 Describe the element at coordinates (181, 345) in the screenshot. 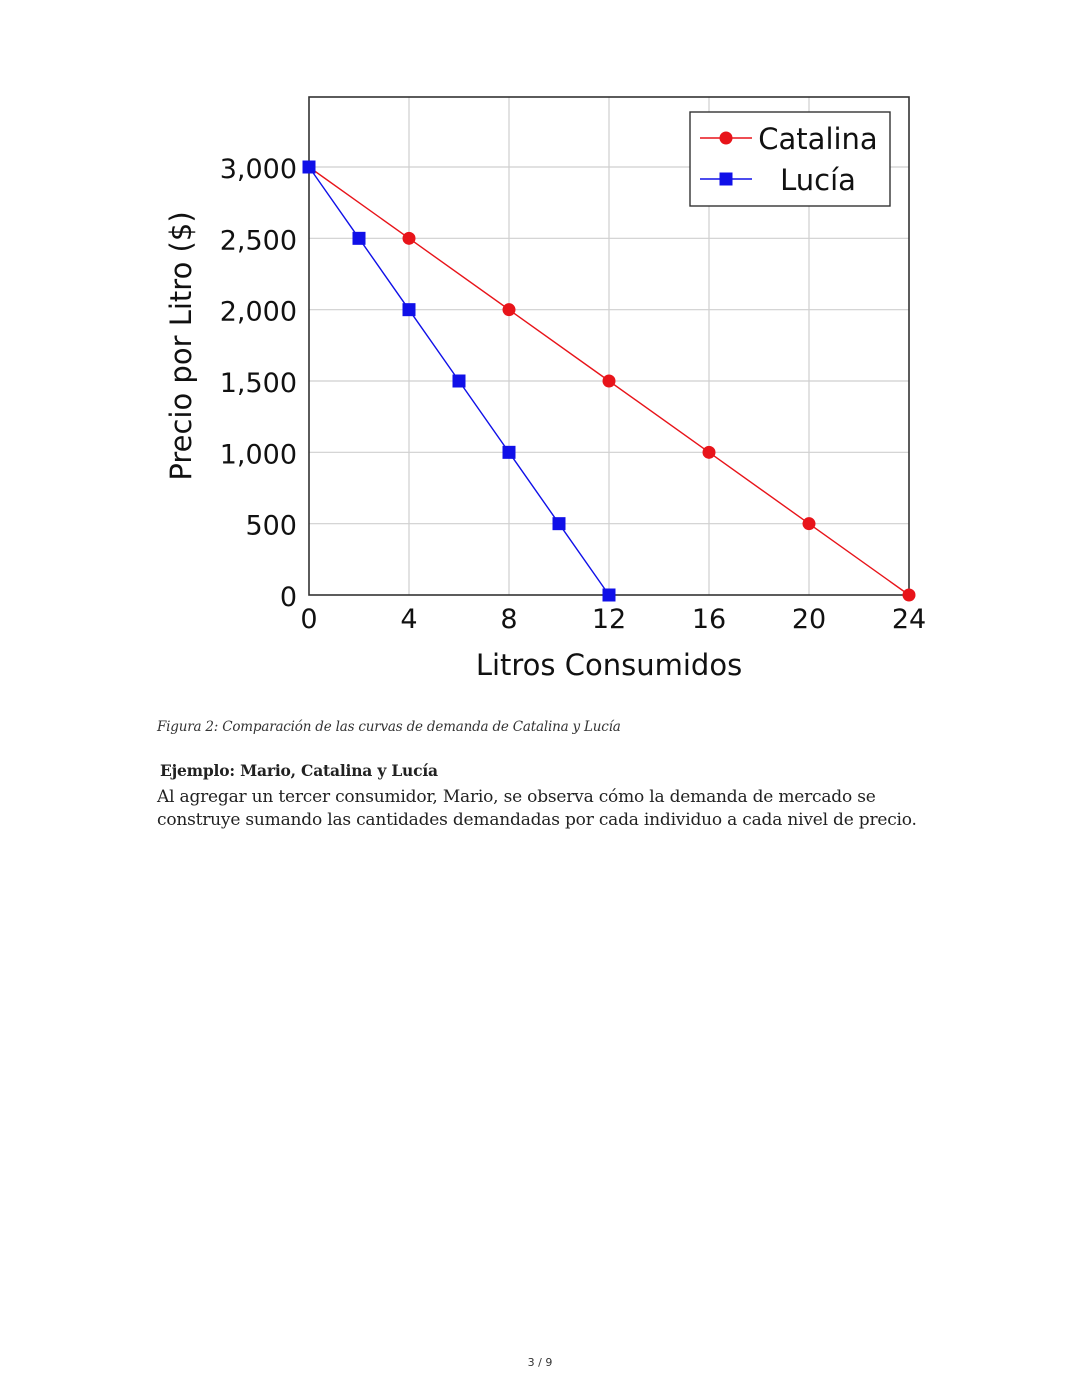

I see `y-axis-label: Precio por Litro ($)` at that location.